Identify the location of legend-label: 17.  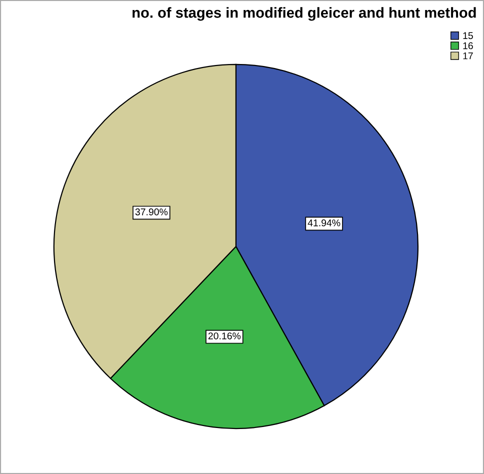
(468, 56).